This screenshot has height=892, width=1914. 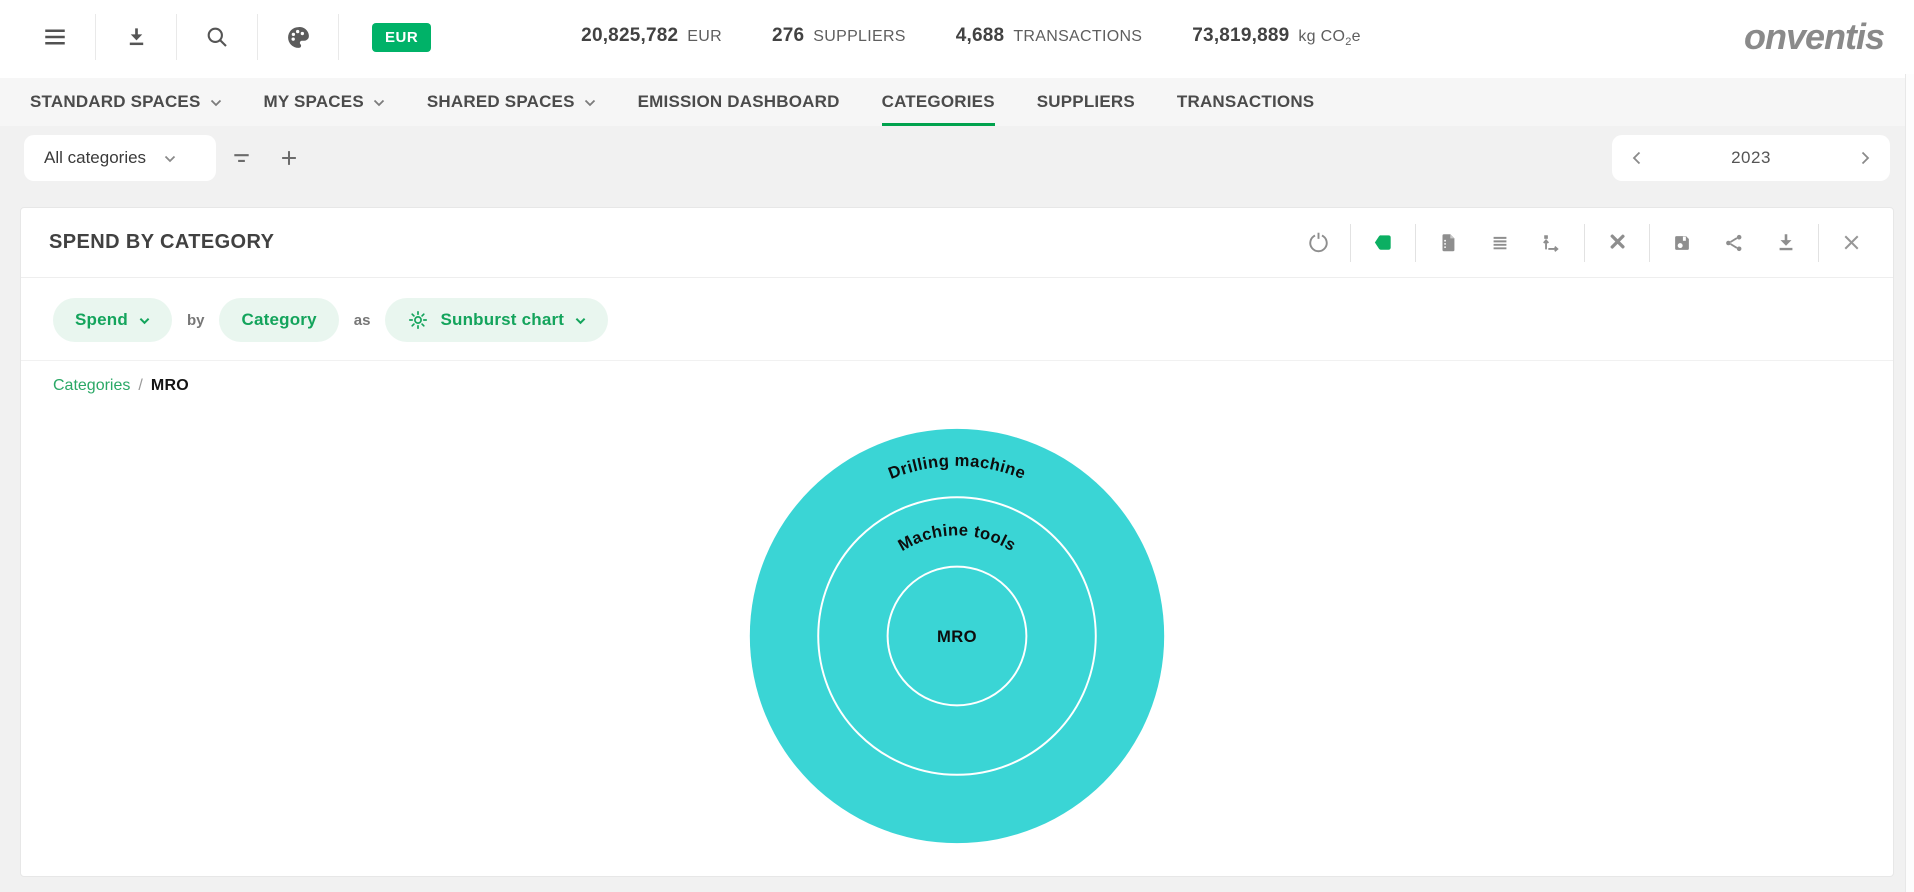 I want to click on dimension-pill: Category, so click(x=279, y=320).